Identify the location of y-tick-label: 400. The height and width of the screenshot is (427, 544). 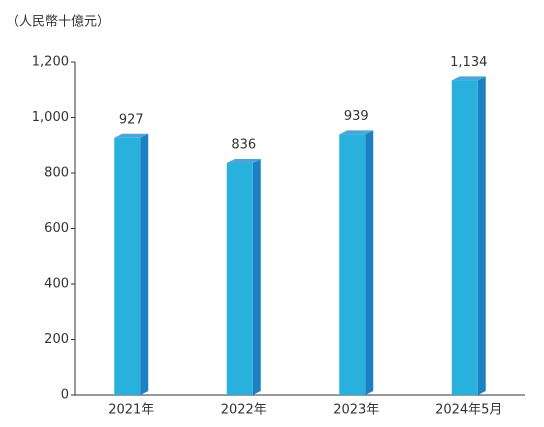
(56, 284).